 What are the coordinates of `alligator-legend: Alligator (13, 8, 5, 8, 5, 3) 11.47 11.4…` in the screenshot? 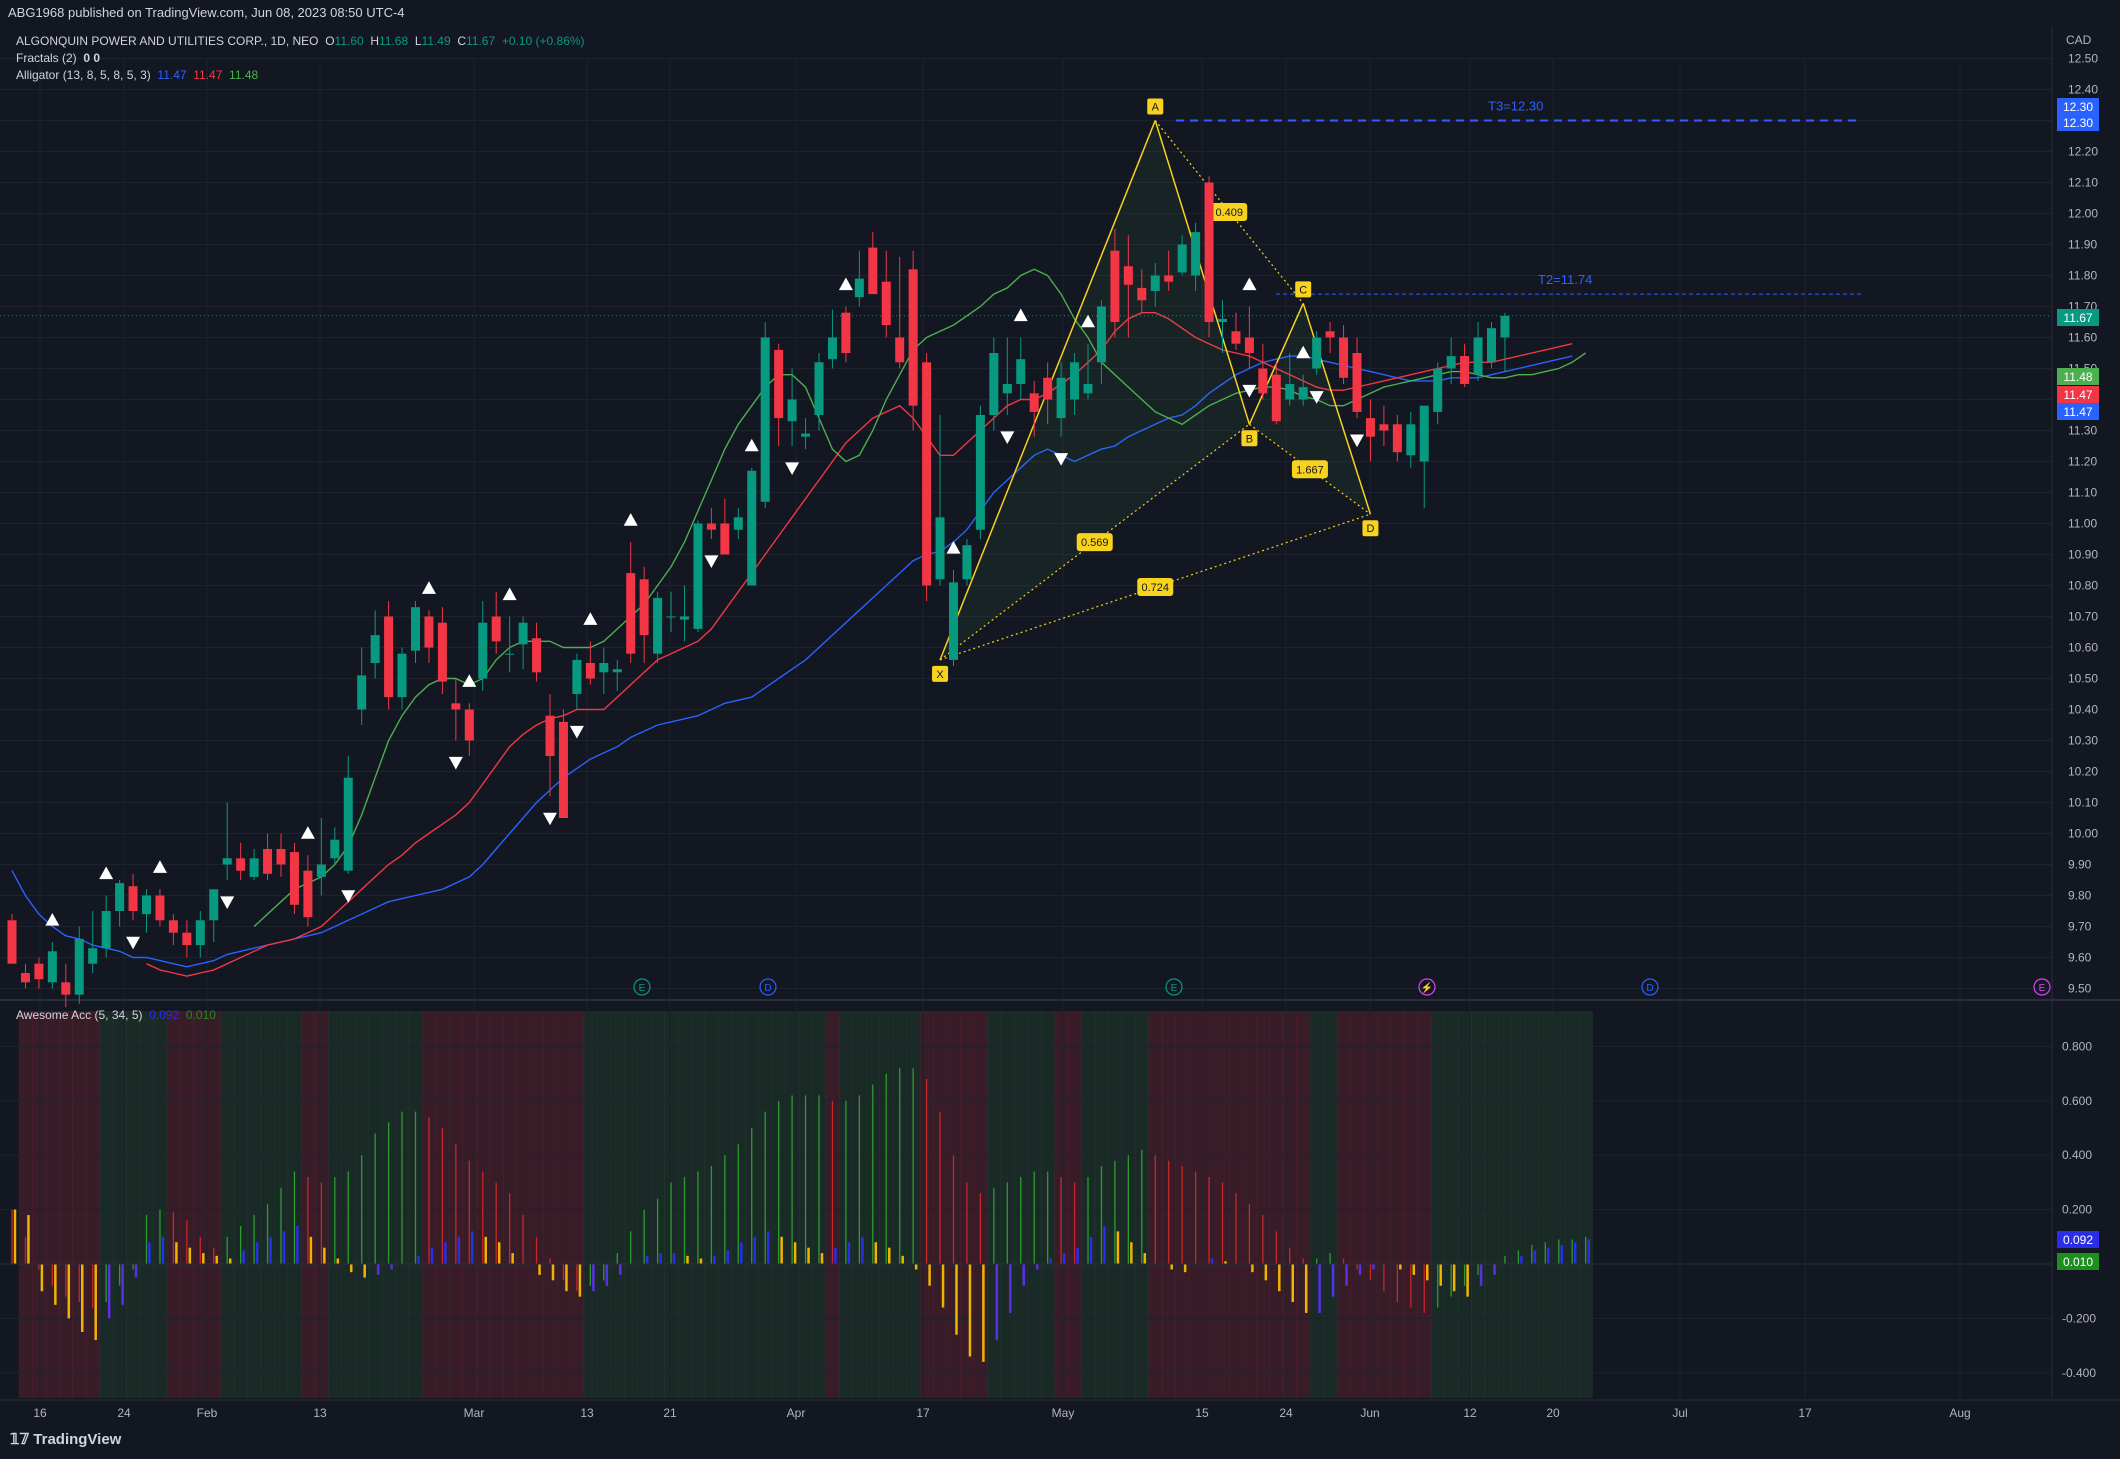 It's located at (137, 75).